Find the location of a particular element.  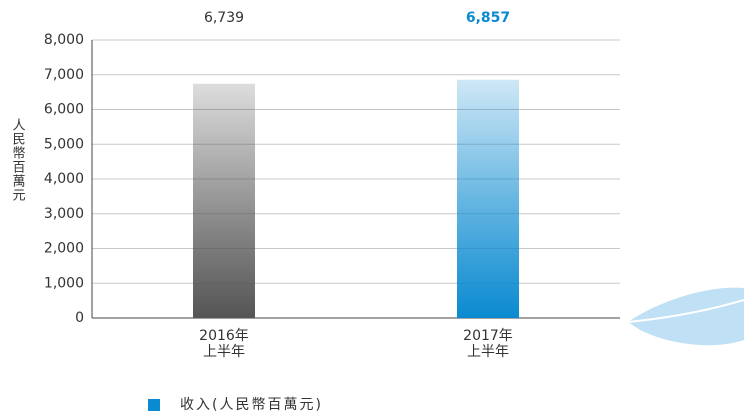

y-tick-label: 0 is located at coordinates (79, 318).